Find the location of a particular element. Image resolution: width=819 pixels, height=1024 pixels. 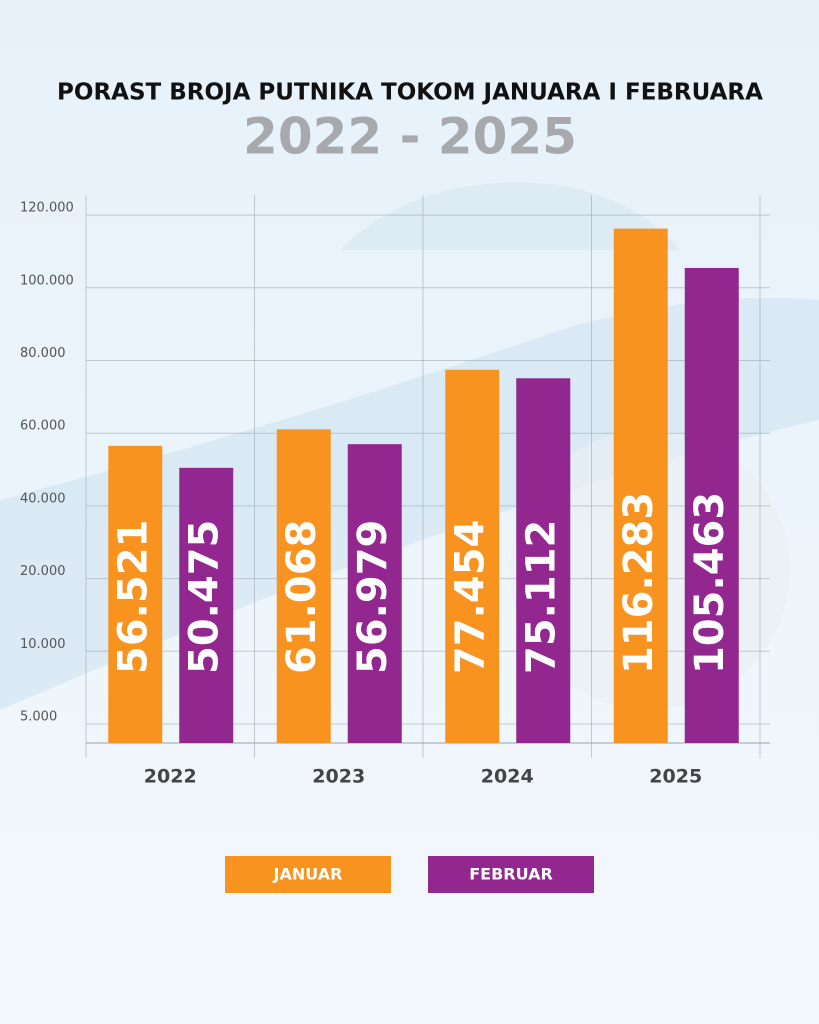

value-label: 56.521 is located at coordinates (133, 597).